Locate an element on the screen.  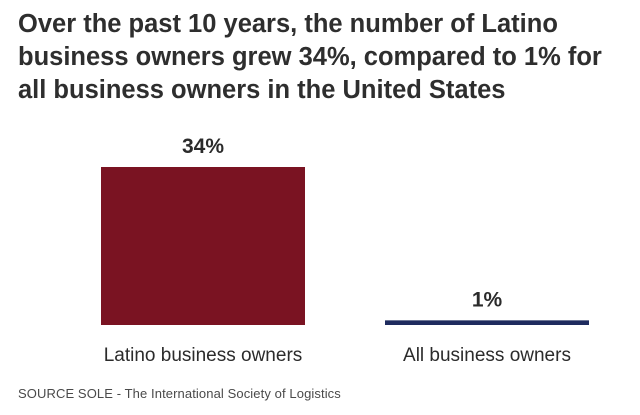
bar-all-business-owners is located at coordinates (487, 322).